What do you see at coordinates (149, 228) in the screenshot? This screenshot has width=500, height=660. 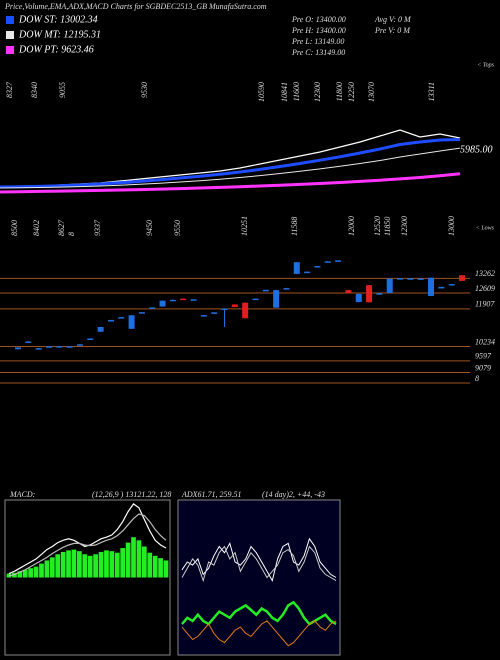 I see `low-label: 9450` at bounding box center [149, 228].